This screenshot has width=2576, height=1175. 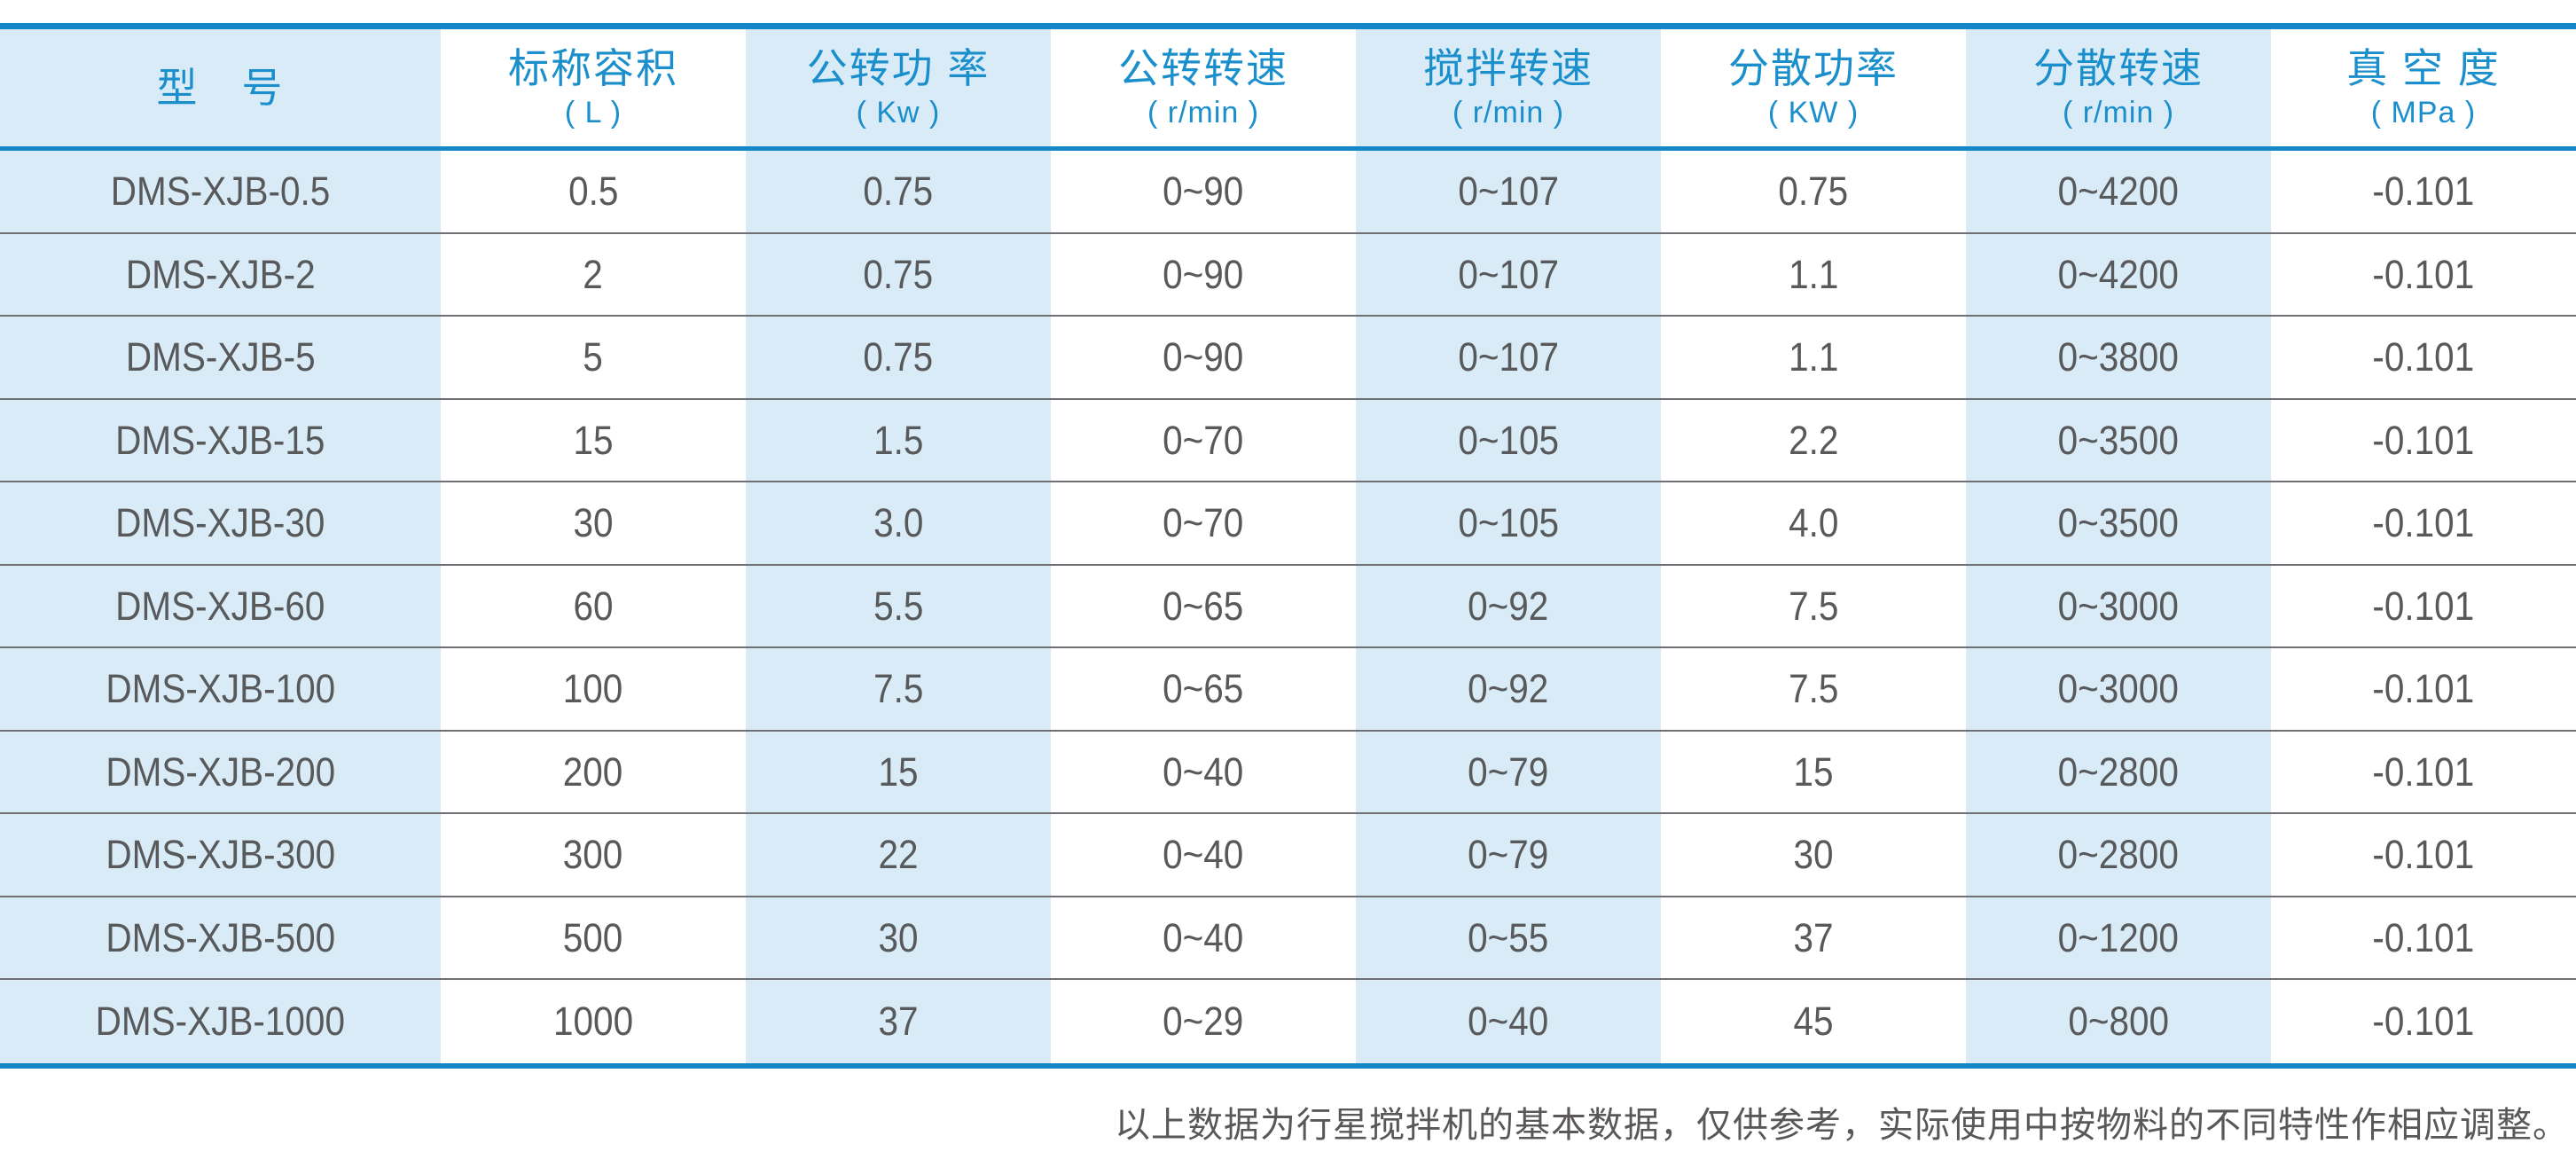 I want to click on cell-dispersion-power: 7.5, so click(x=1813, y=689).